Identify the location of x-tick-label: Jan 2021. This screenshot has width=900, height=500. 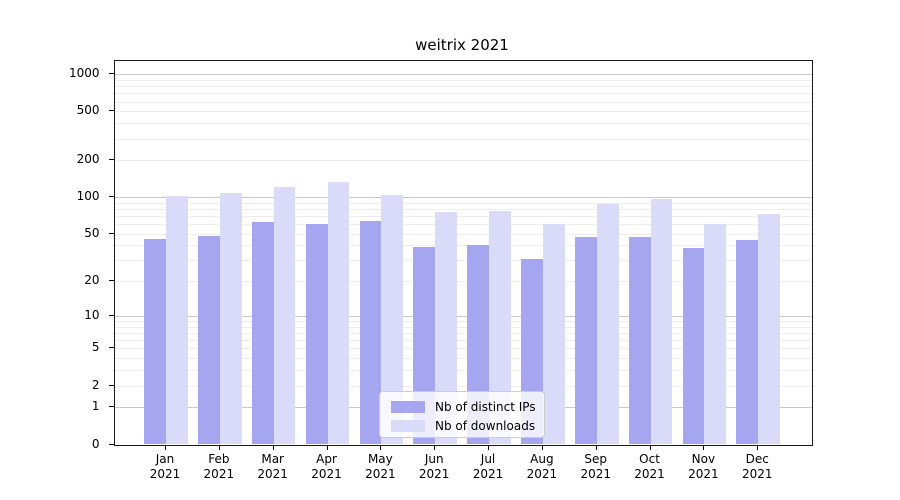
(165, 467).